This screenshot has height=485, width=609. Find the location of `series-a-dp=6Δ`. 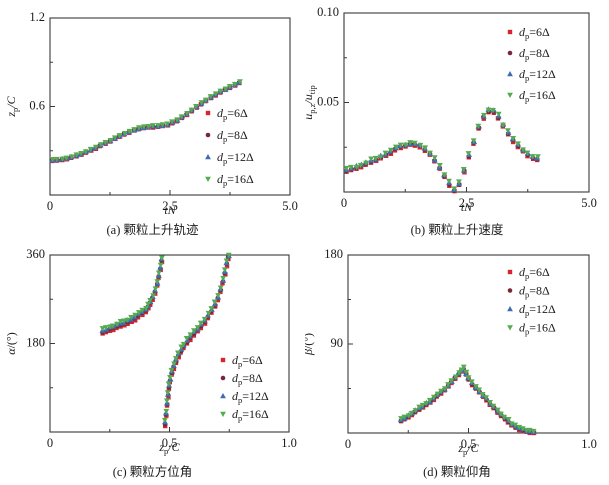

series-a-dp=6Δ is located at coordinates (145, 122).